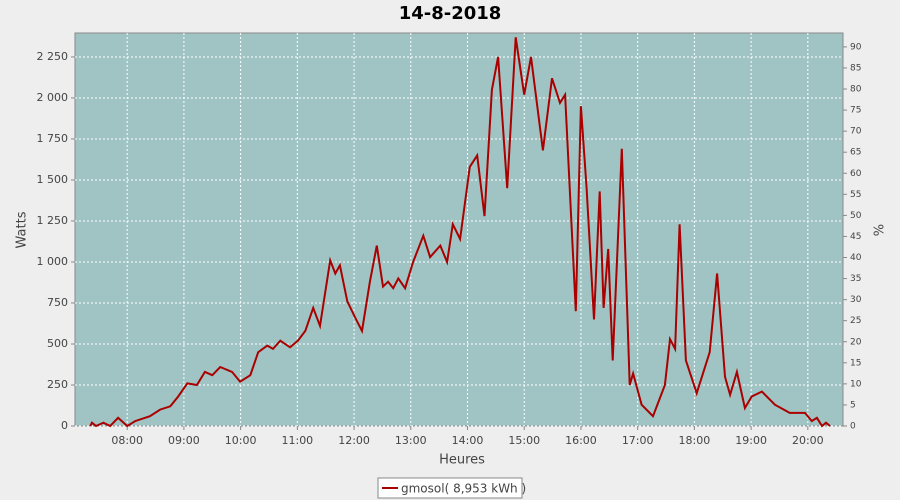  I want to click on y2-tick-label: 85, so click(855, 68).